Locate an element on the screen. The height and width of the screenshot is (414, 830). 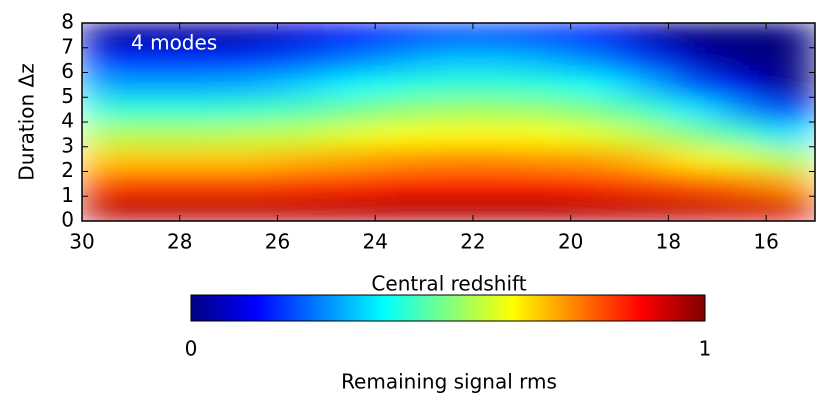
y-tick-label: 6 is located at coordinates (67, 71).